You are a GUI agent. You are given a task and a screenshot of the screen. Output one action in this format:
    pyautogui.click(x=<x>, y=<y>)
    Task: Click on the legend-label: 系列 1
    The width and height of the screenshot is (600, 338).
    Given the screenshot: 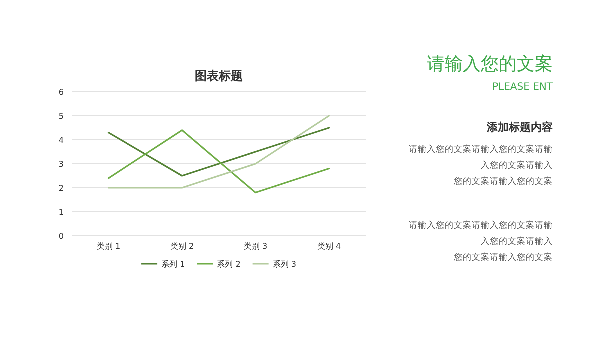 What is the action you would take?
    pyautogui.click(x=174, y=264)
    